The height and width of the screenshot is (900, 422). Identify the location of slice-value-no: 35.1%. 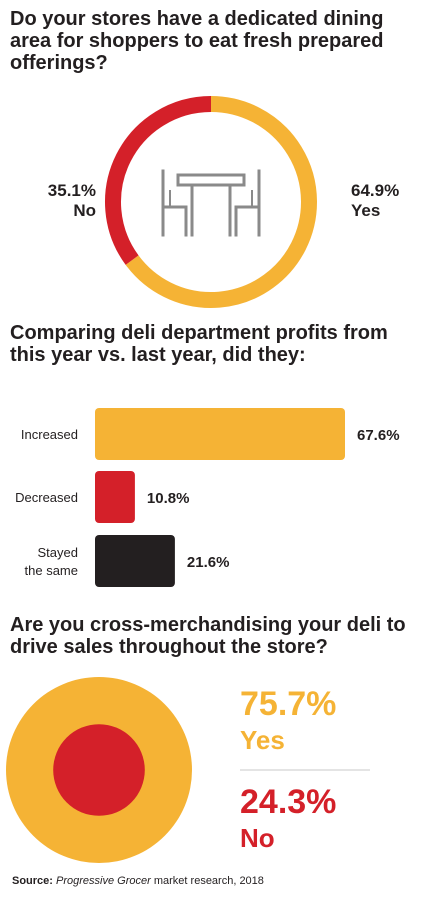
(72, 190).